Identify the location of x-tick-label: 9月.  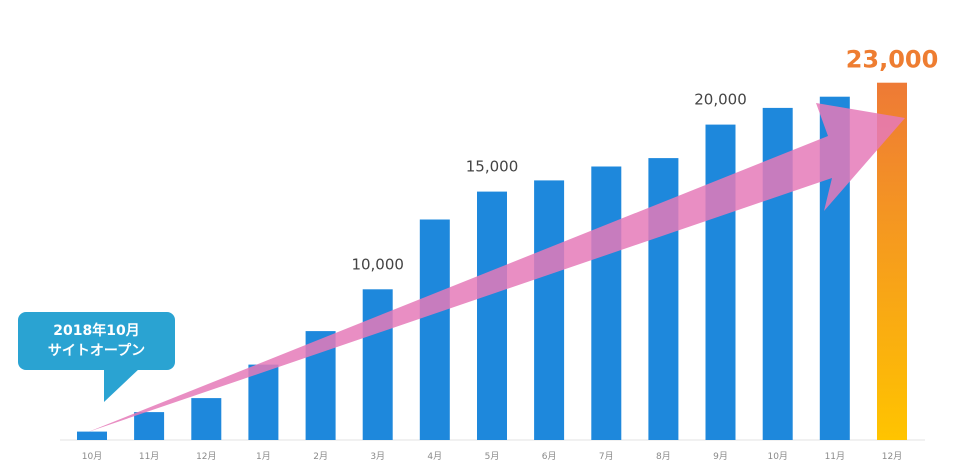
(720, 456).